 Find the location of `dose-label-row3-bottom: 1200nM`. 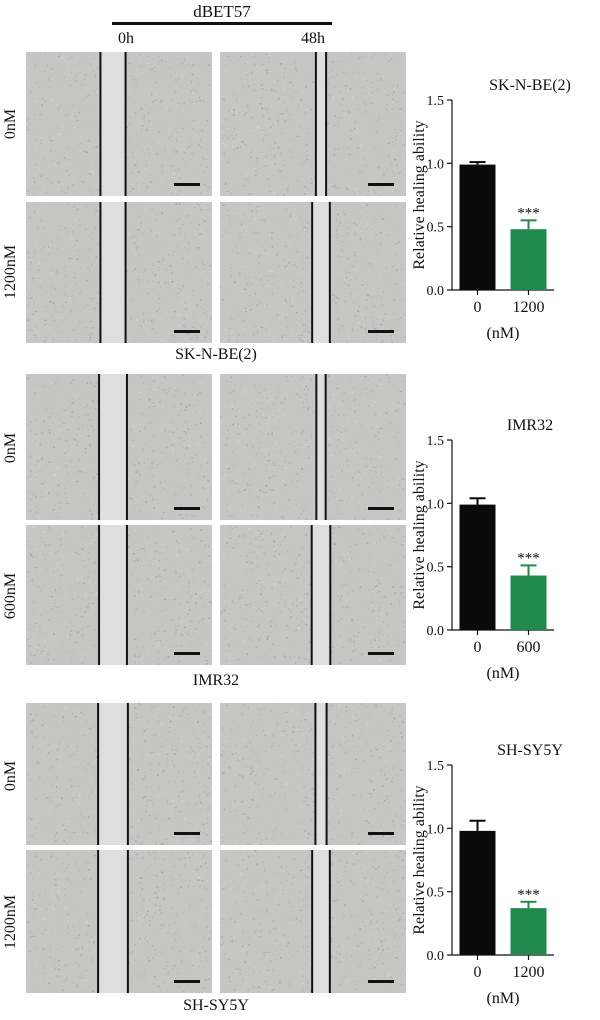

dose-label-row3-bottom: 1200nM is located at coordinates (10, 922).